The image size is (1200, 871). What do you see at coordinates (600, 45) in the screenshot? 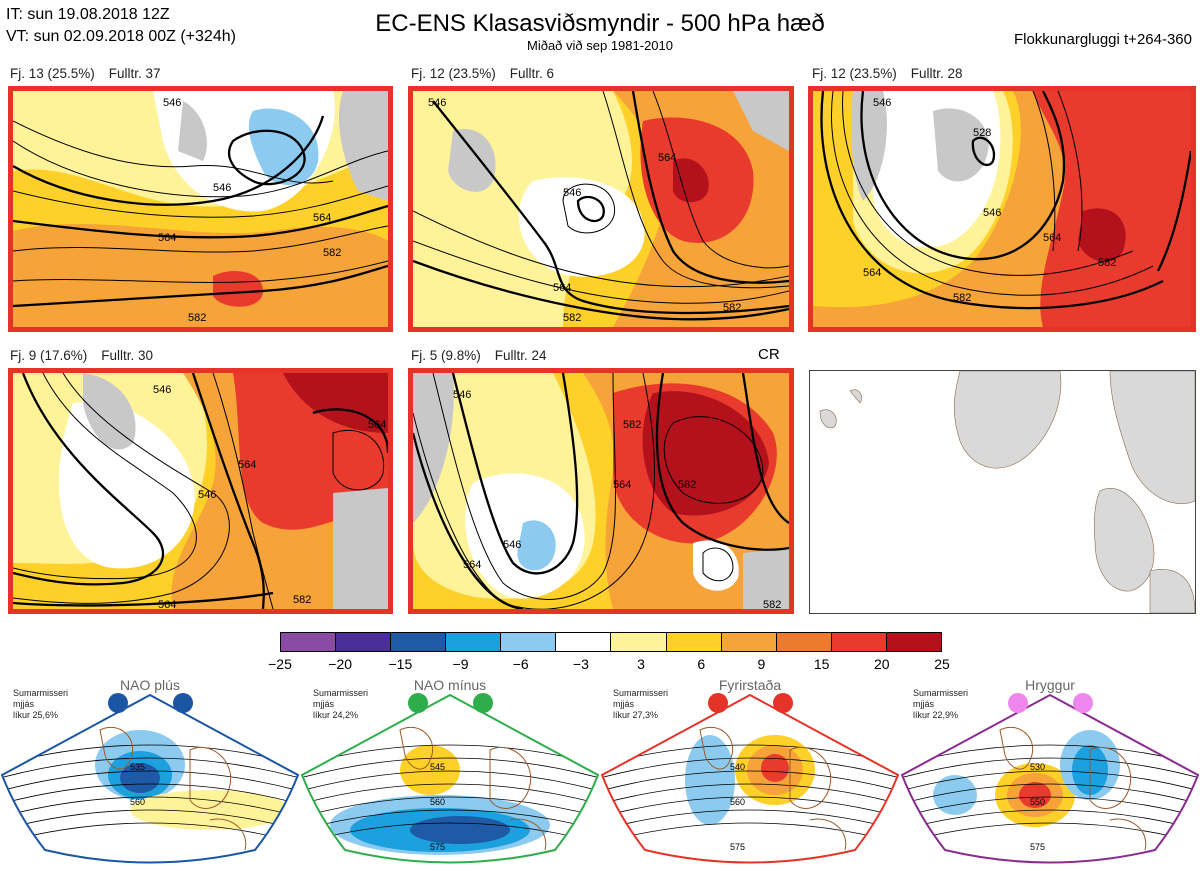
I see `page-subtitle: Miðað við sep 1981-2010` at bounding box center [600, 45].